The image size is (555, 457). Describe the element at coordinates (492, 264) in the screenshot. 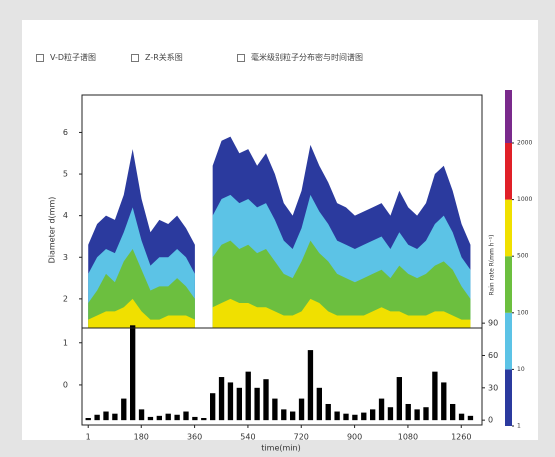

I see `y2-label: Rain rate R(mm h⁻¹)` at that location.